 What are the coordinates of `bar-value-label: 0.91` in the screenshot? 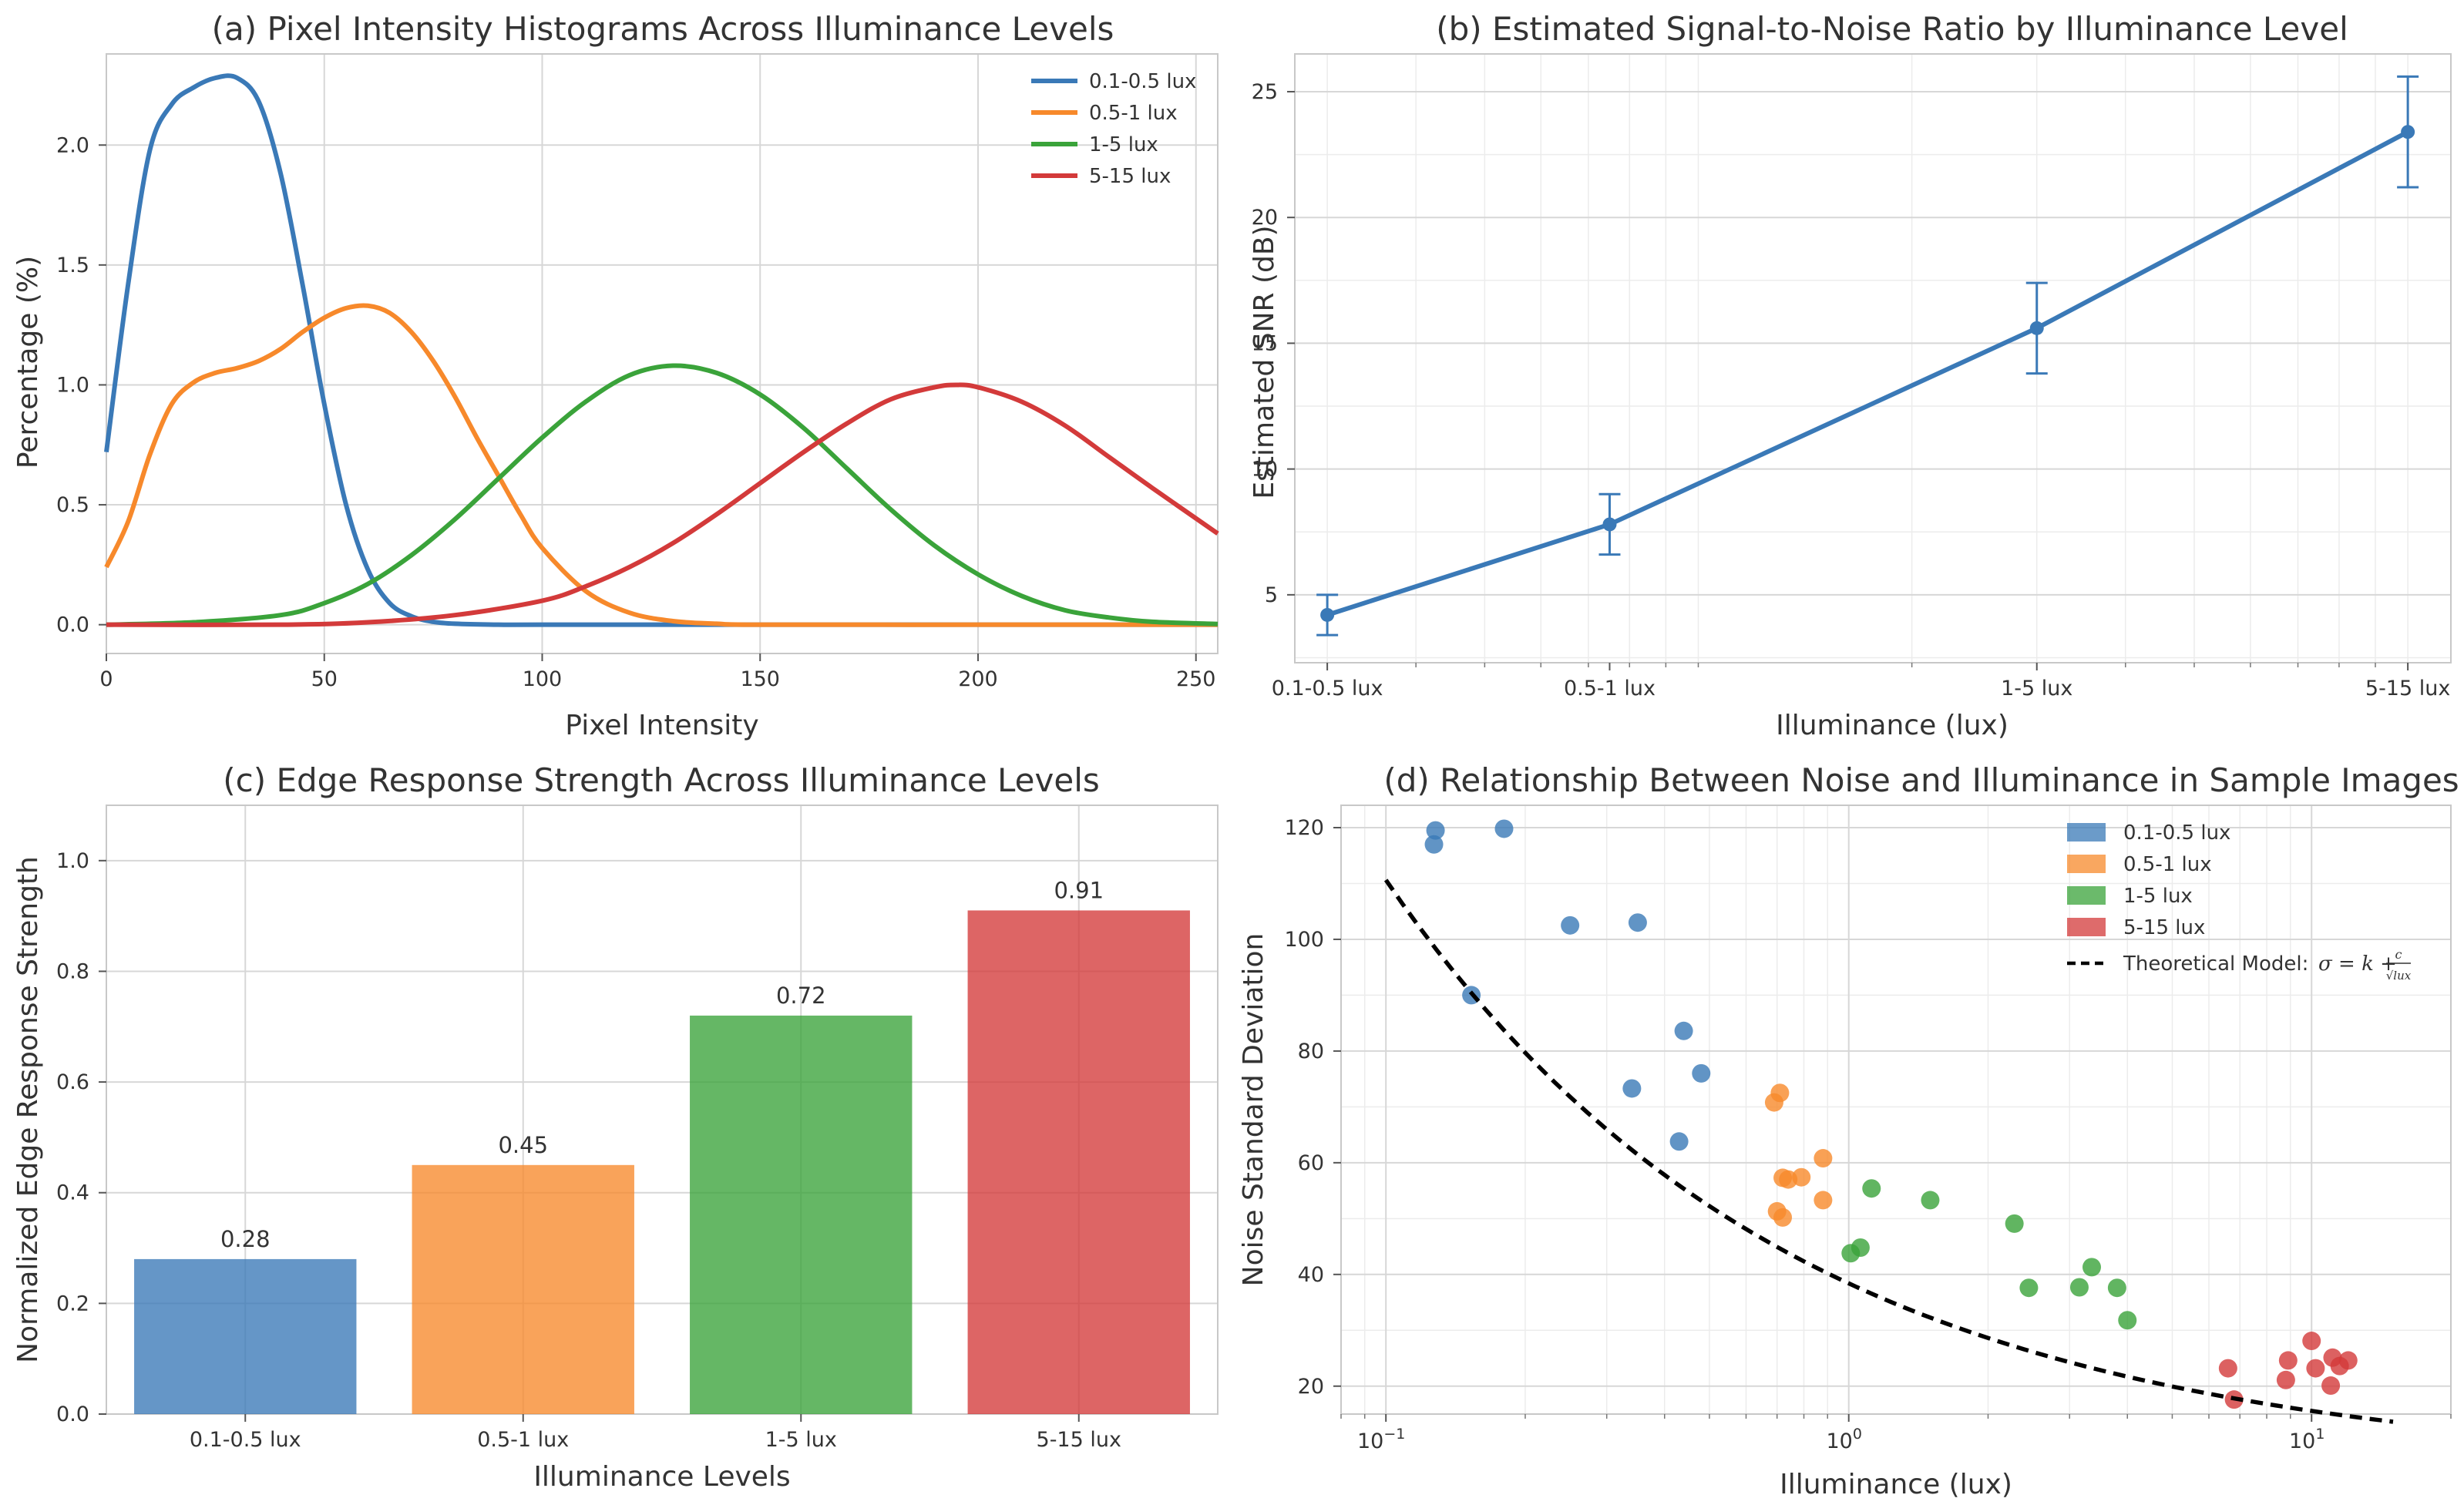 It's located at (1079, 890).